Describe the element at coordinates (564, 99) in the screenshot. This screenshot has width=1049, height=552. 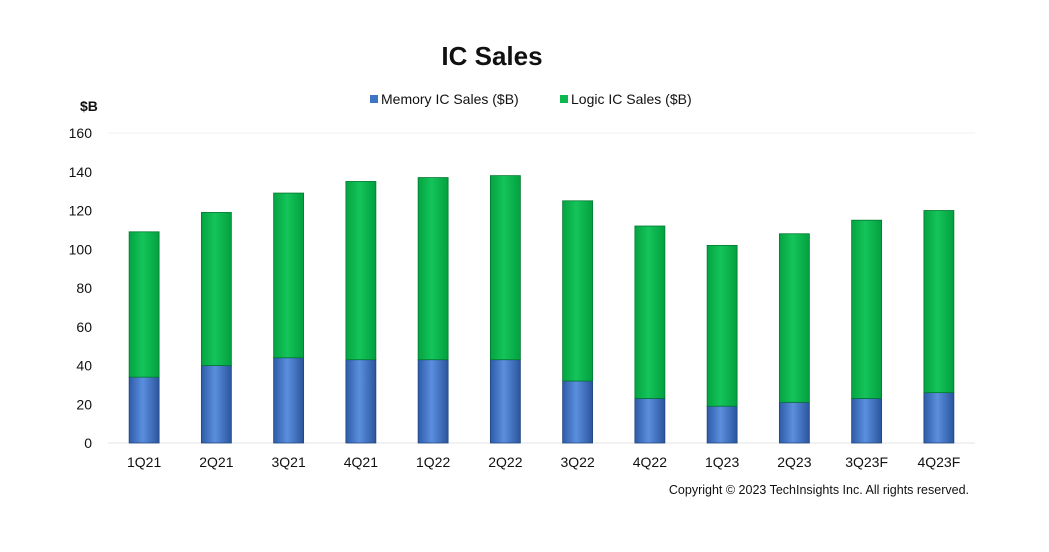
I see `legend-swatch-logic` at that location.